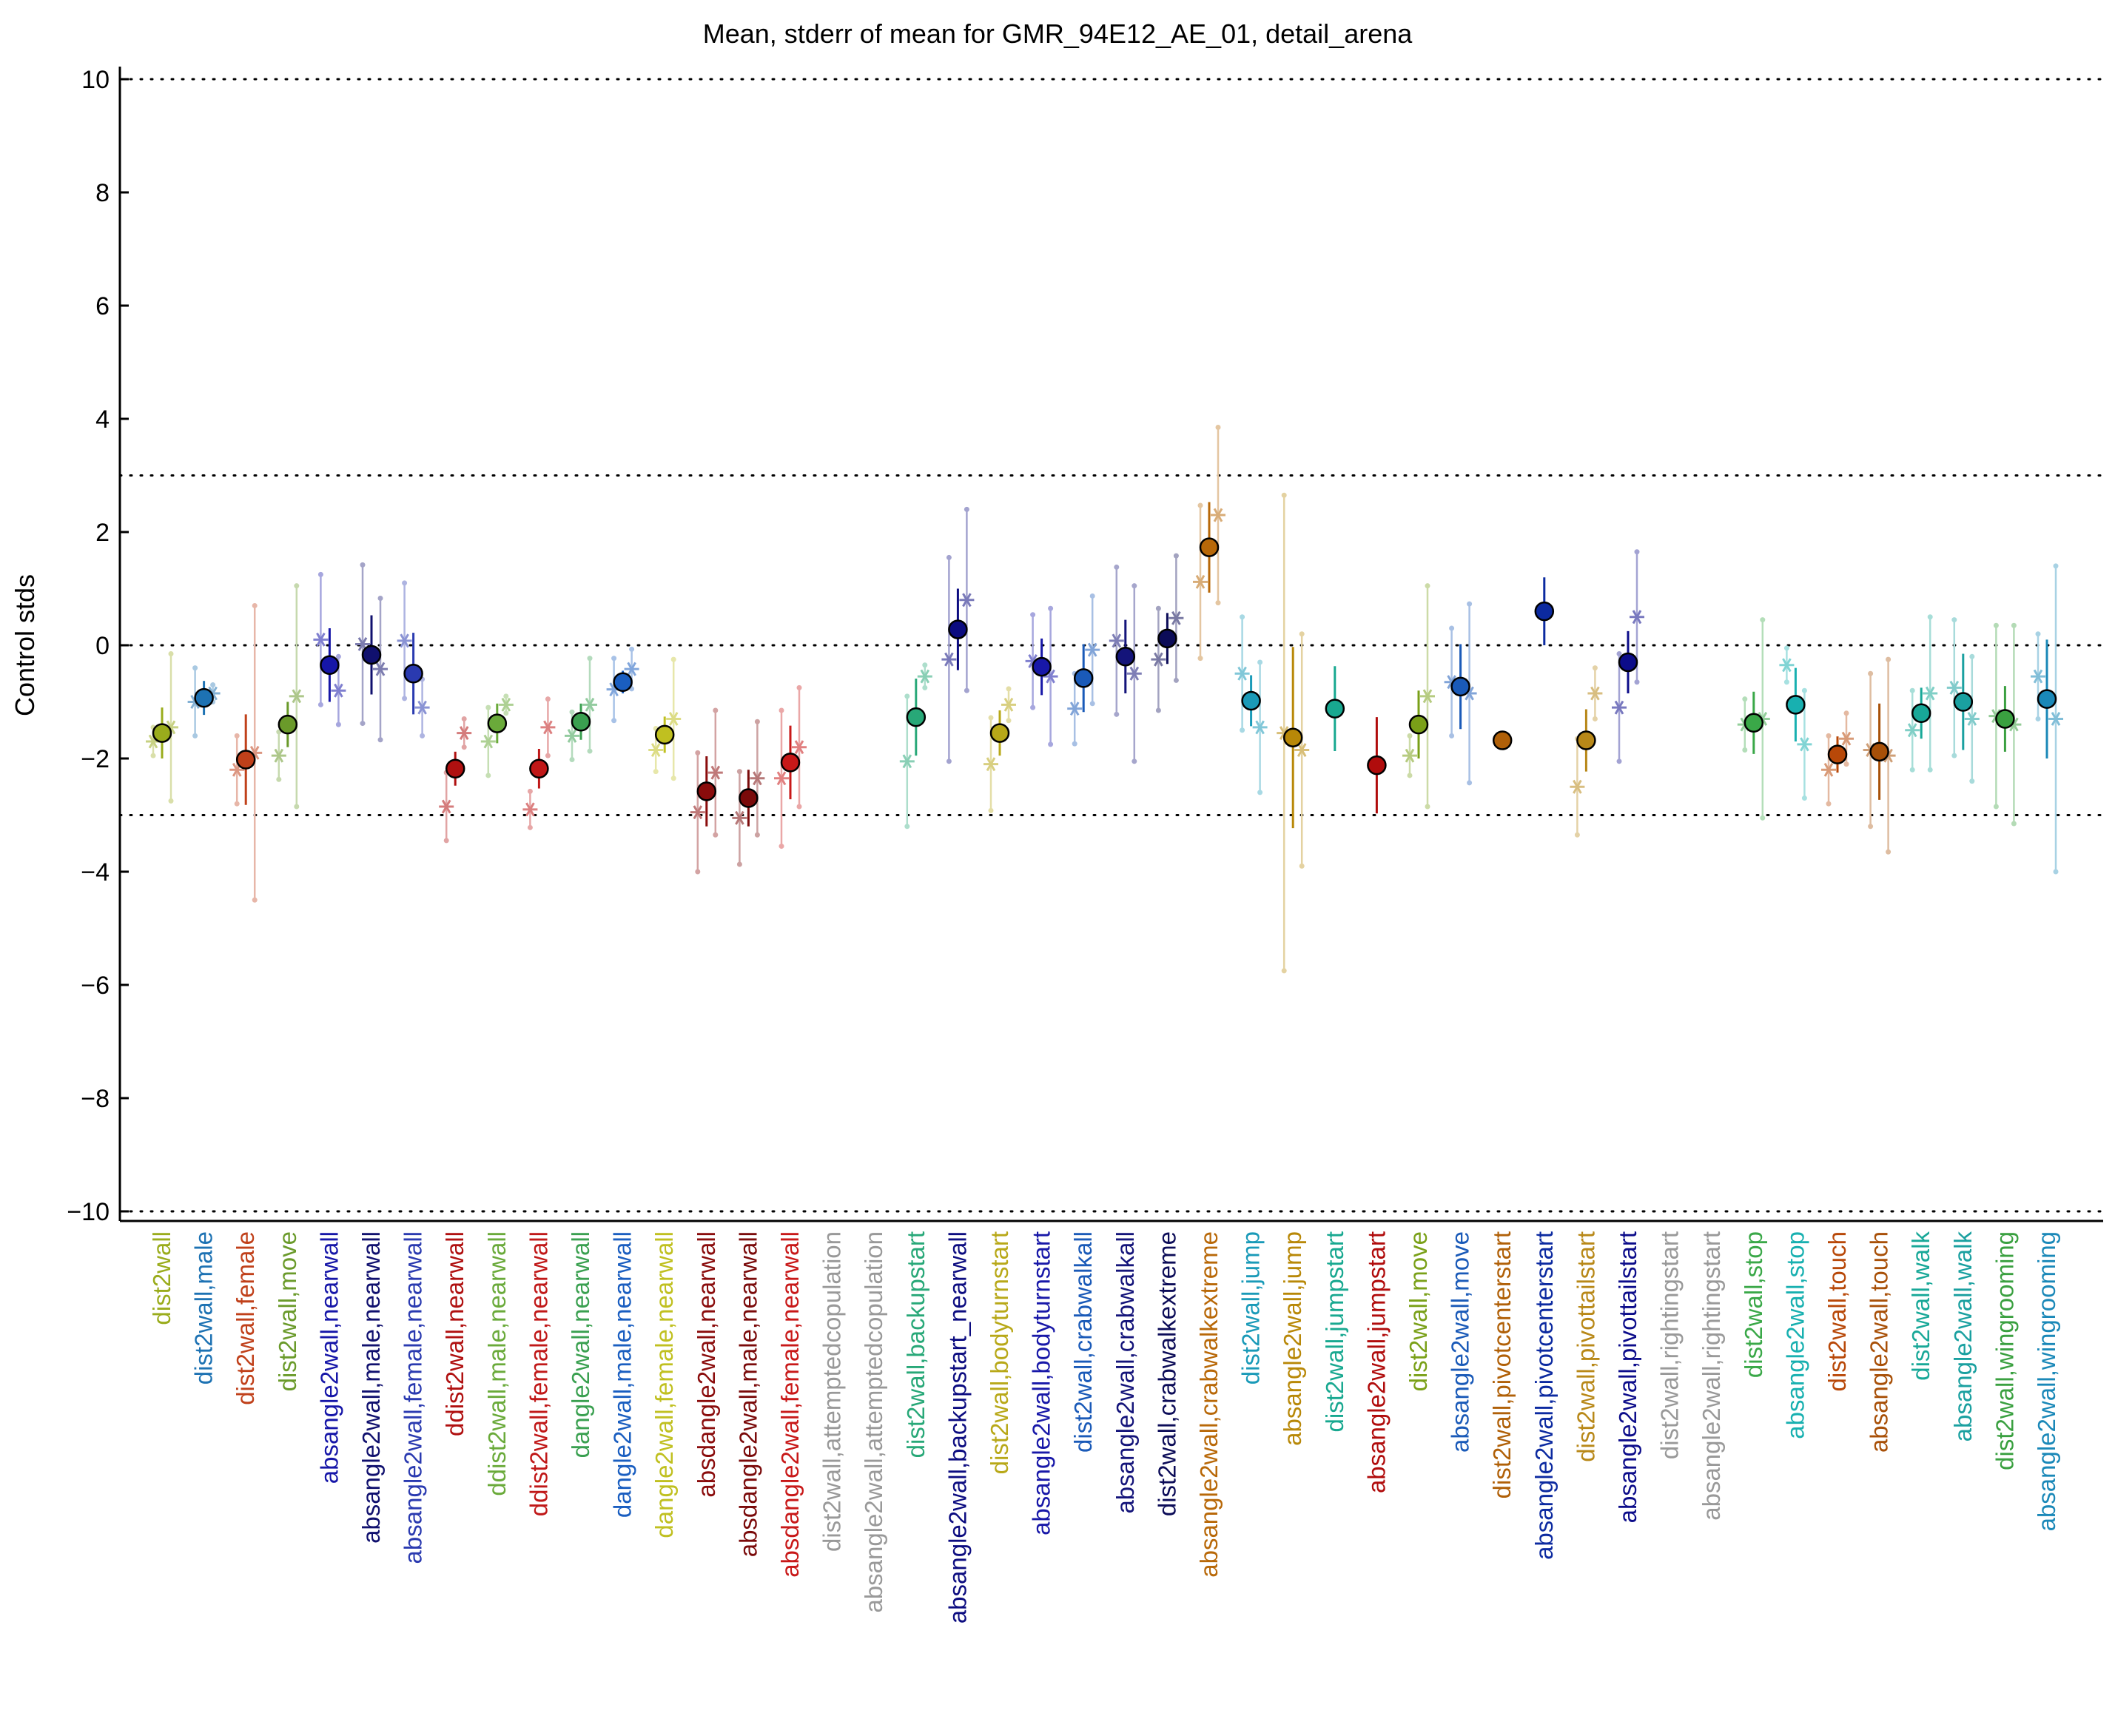  What do you see at coordinates (1125, 1372) in the screenshot?
I see `x-category-label: absangle2wall,crabwalkall` at bounding box center [1125, 1372].